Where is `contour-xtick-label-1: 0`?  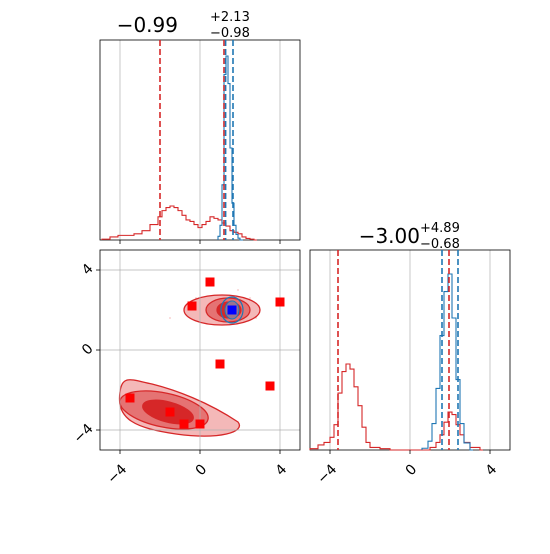
contour-xtick-label-1: 0 is located at coordinates (202, 470).